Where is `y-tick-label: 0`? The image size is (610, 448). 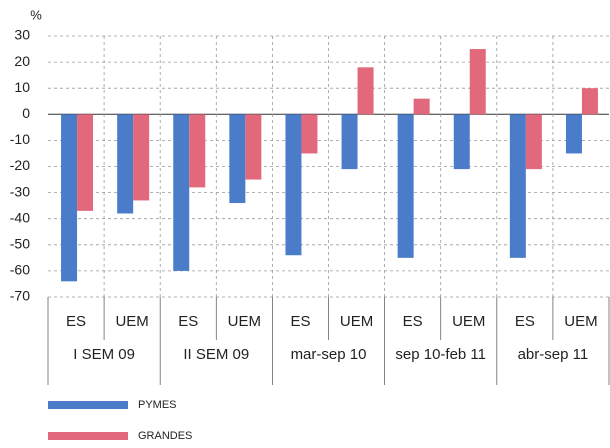 y-tick-label: 0 is located at coordinates (26, 113).